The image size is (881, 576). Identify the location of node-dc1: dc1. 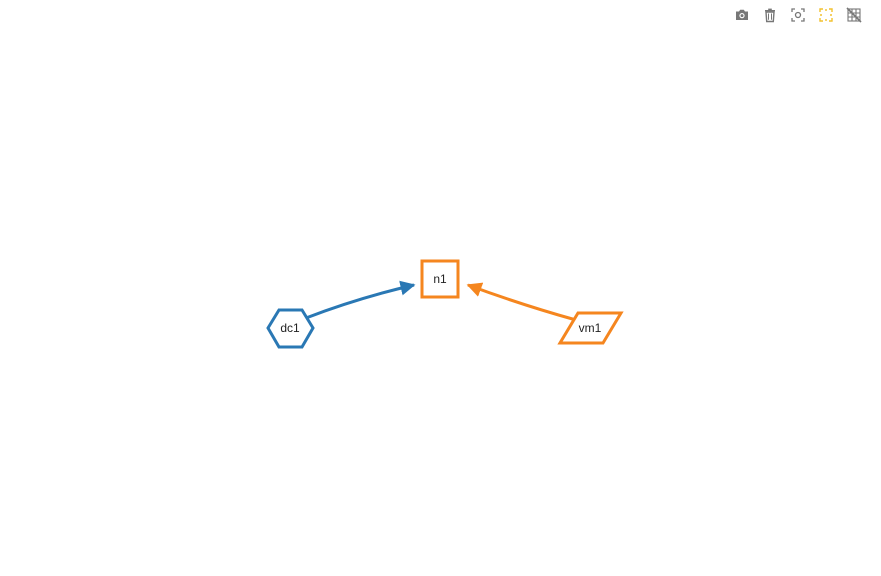
(290, 328).